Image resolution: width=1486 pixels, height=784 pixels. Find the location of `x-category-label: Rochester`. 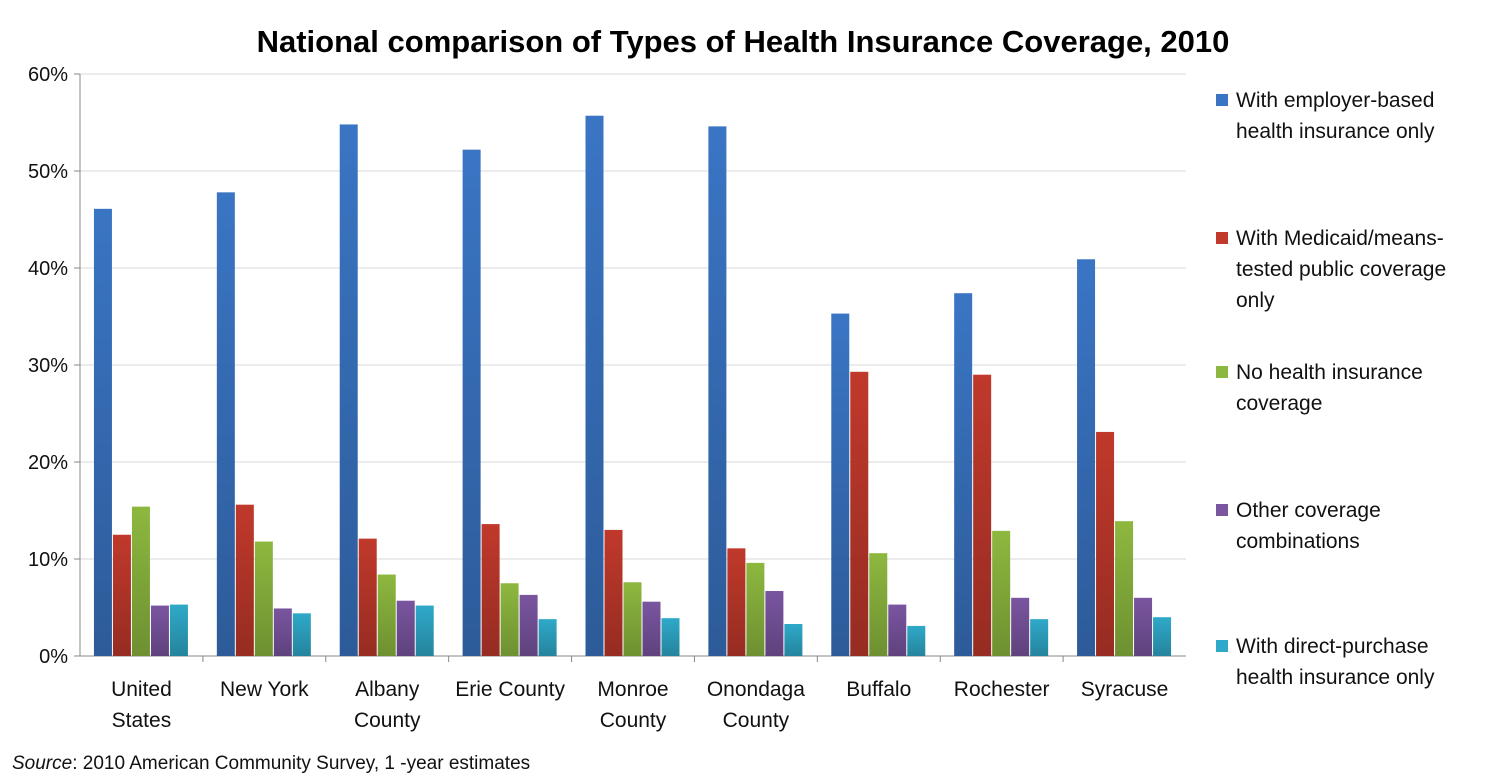

x-category-label: Rochester is located at coordinates (1002, 689).